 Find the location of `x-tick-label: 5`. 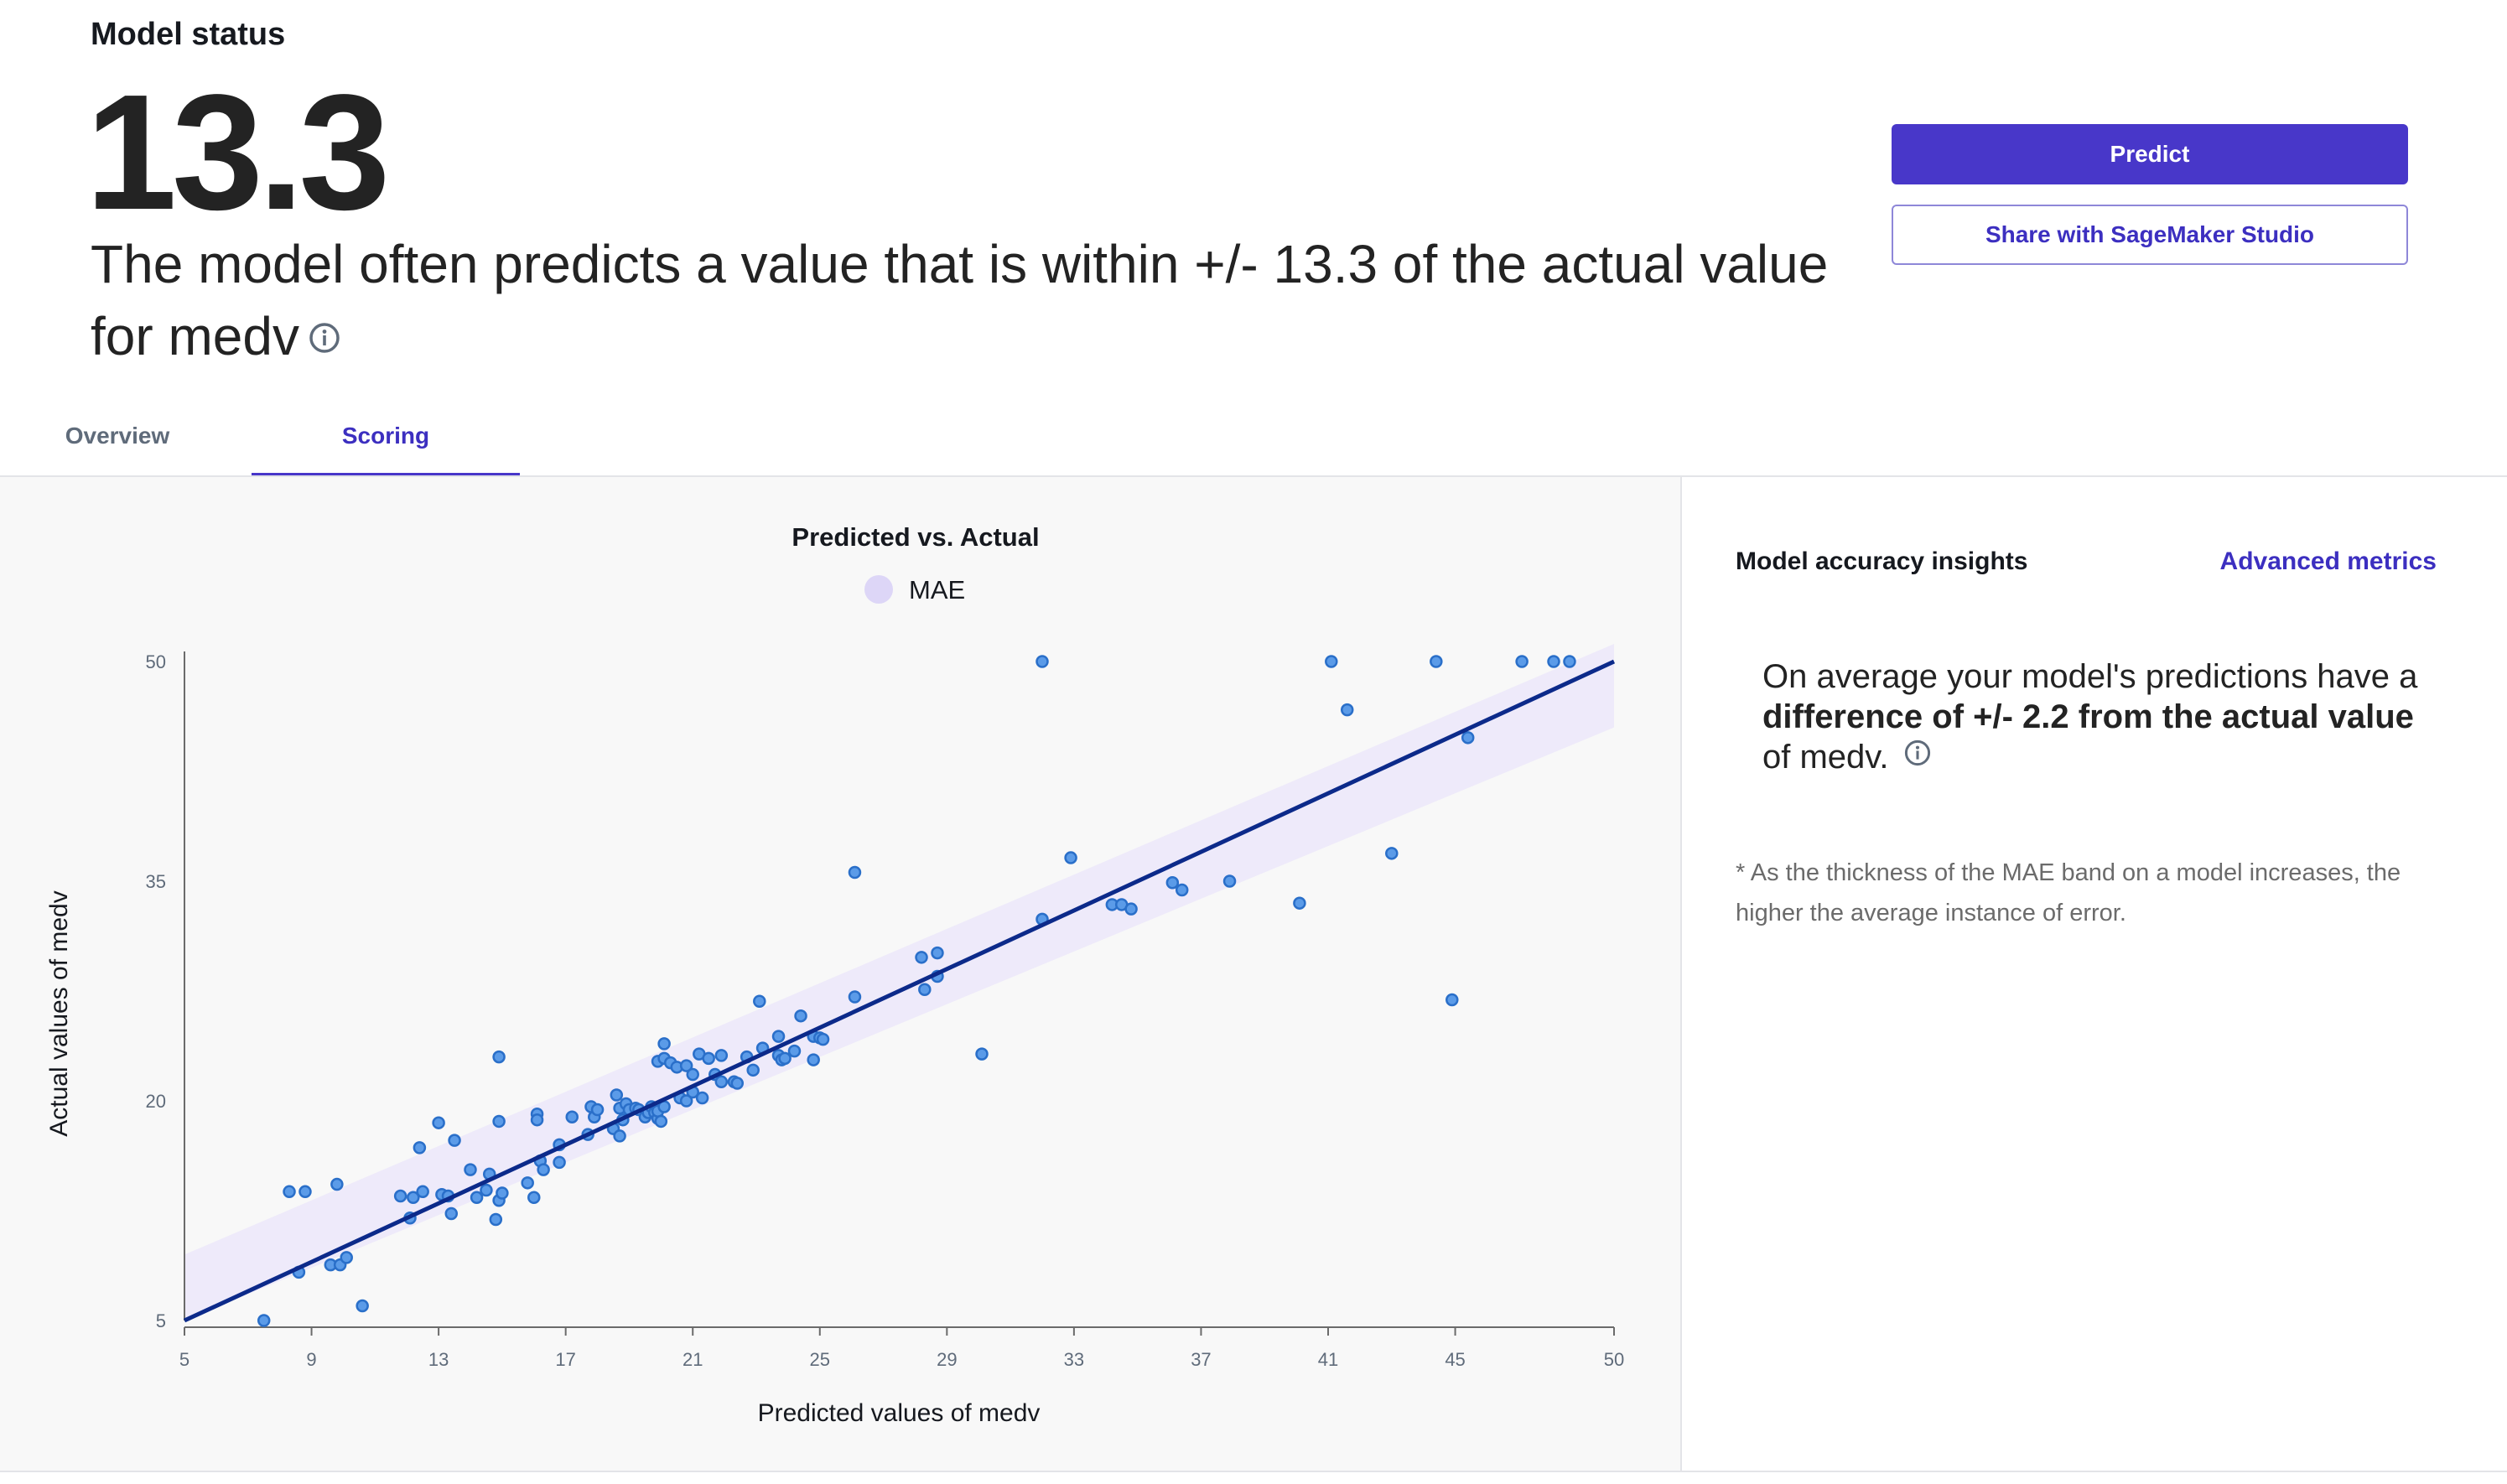

x-tick-label: 5 is located at coordinates (184, 1359).